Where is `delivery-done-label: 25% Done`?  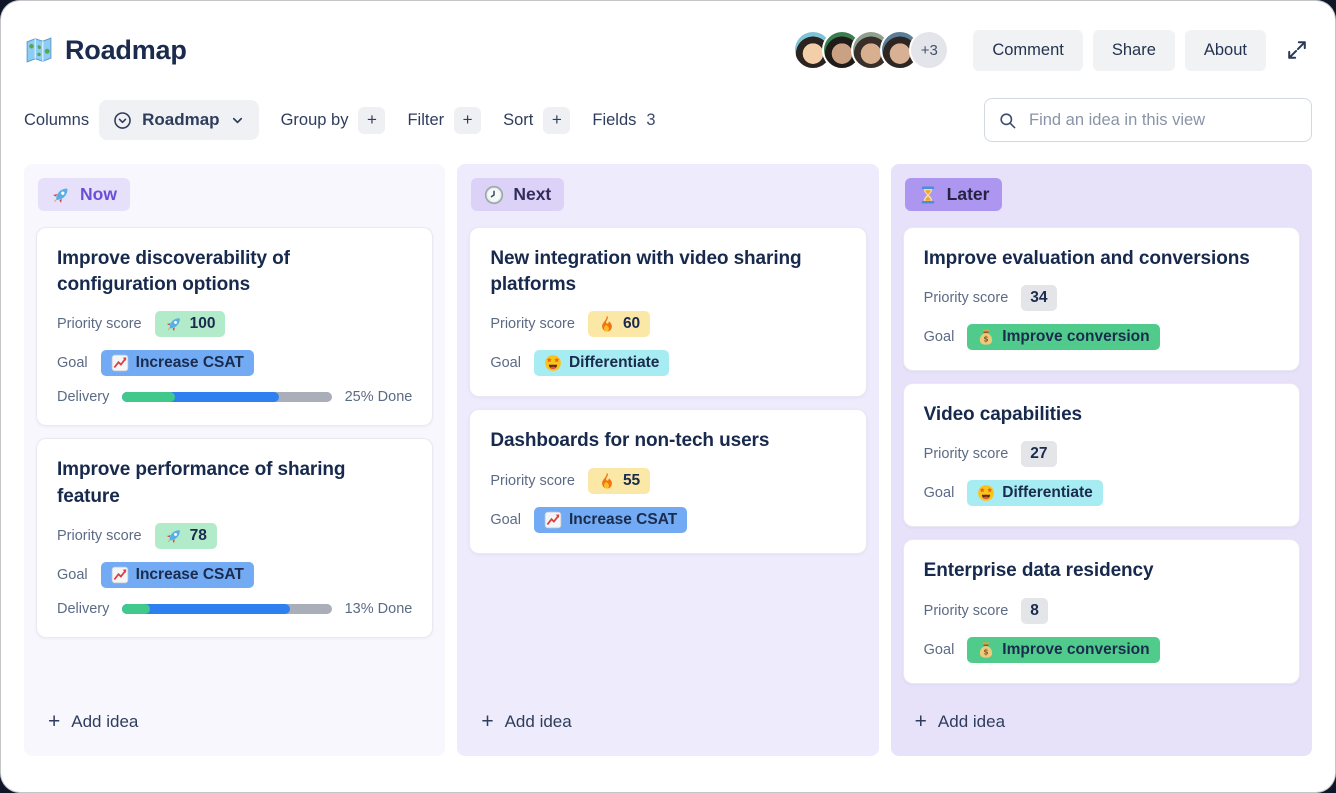 delivery-done-label: 25% Done is located at coordinates (378, 397).